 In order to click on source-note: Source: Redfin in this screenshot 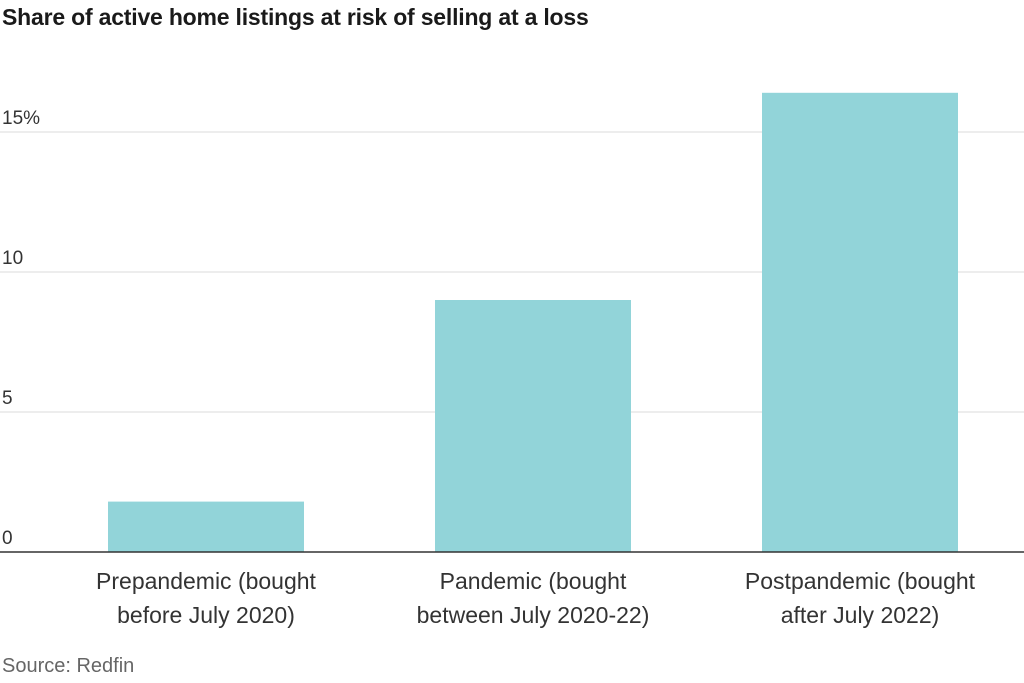, I will do `click(68, 666)`.